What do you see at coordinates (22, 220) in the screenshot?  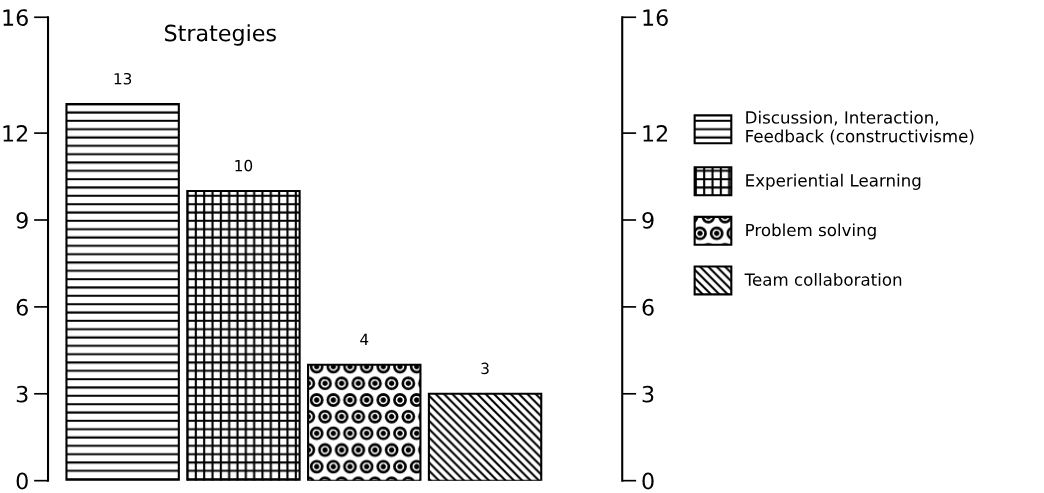 I see `y-tick-label: 9` at bounding box center [22, 220].